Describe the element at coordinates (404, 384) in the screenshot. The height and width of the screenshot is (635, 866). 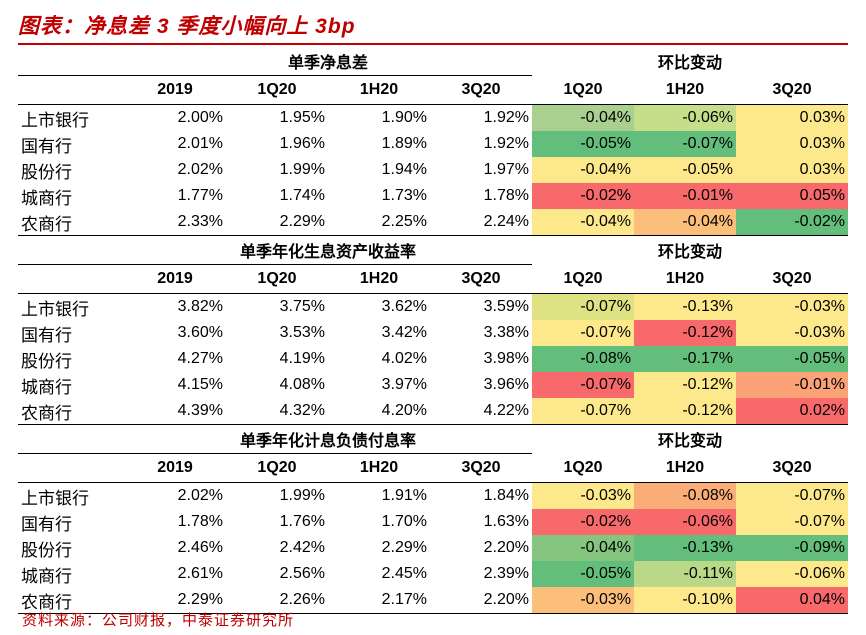
I see `value-cell: 3.97%` at that location.